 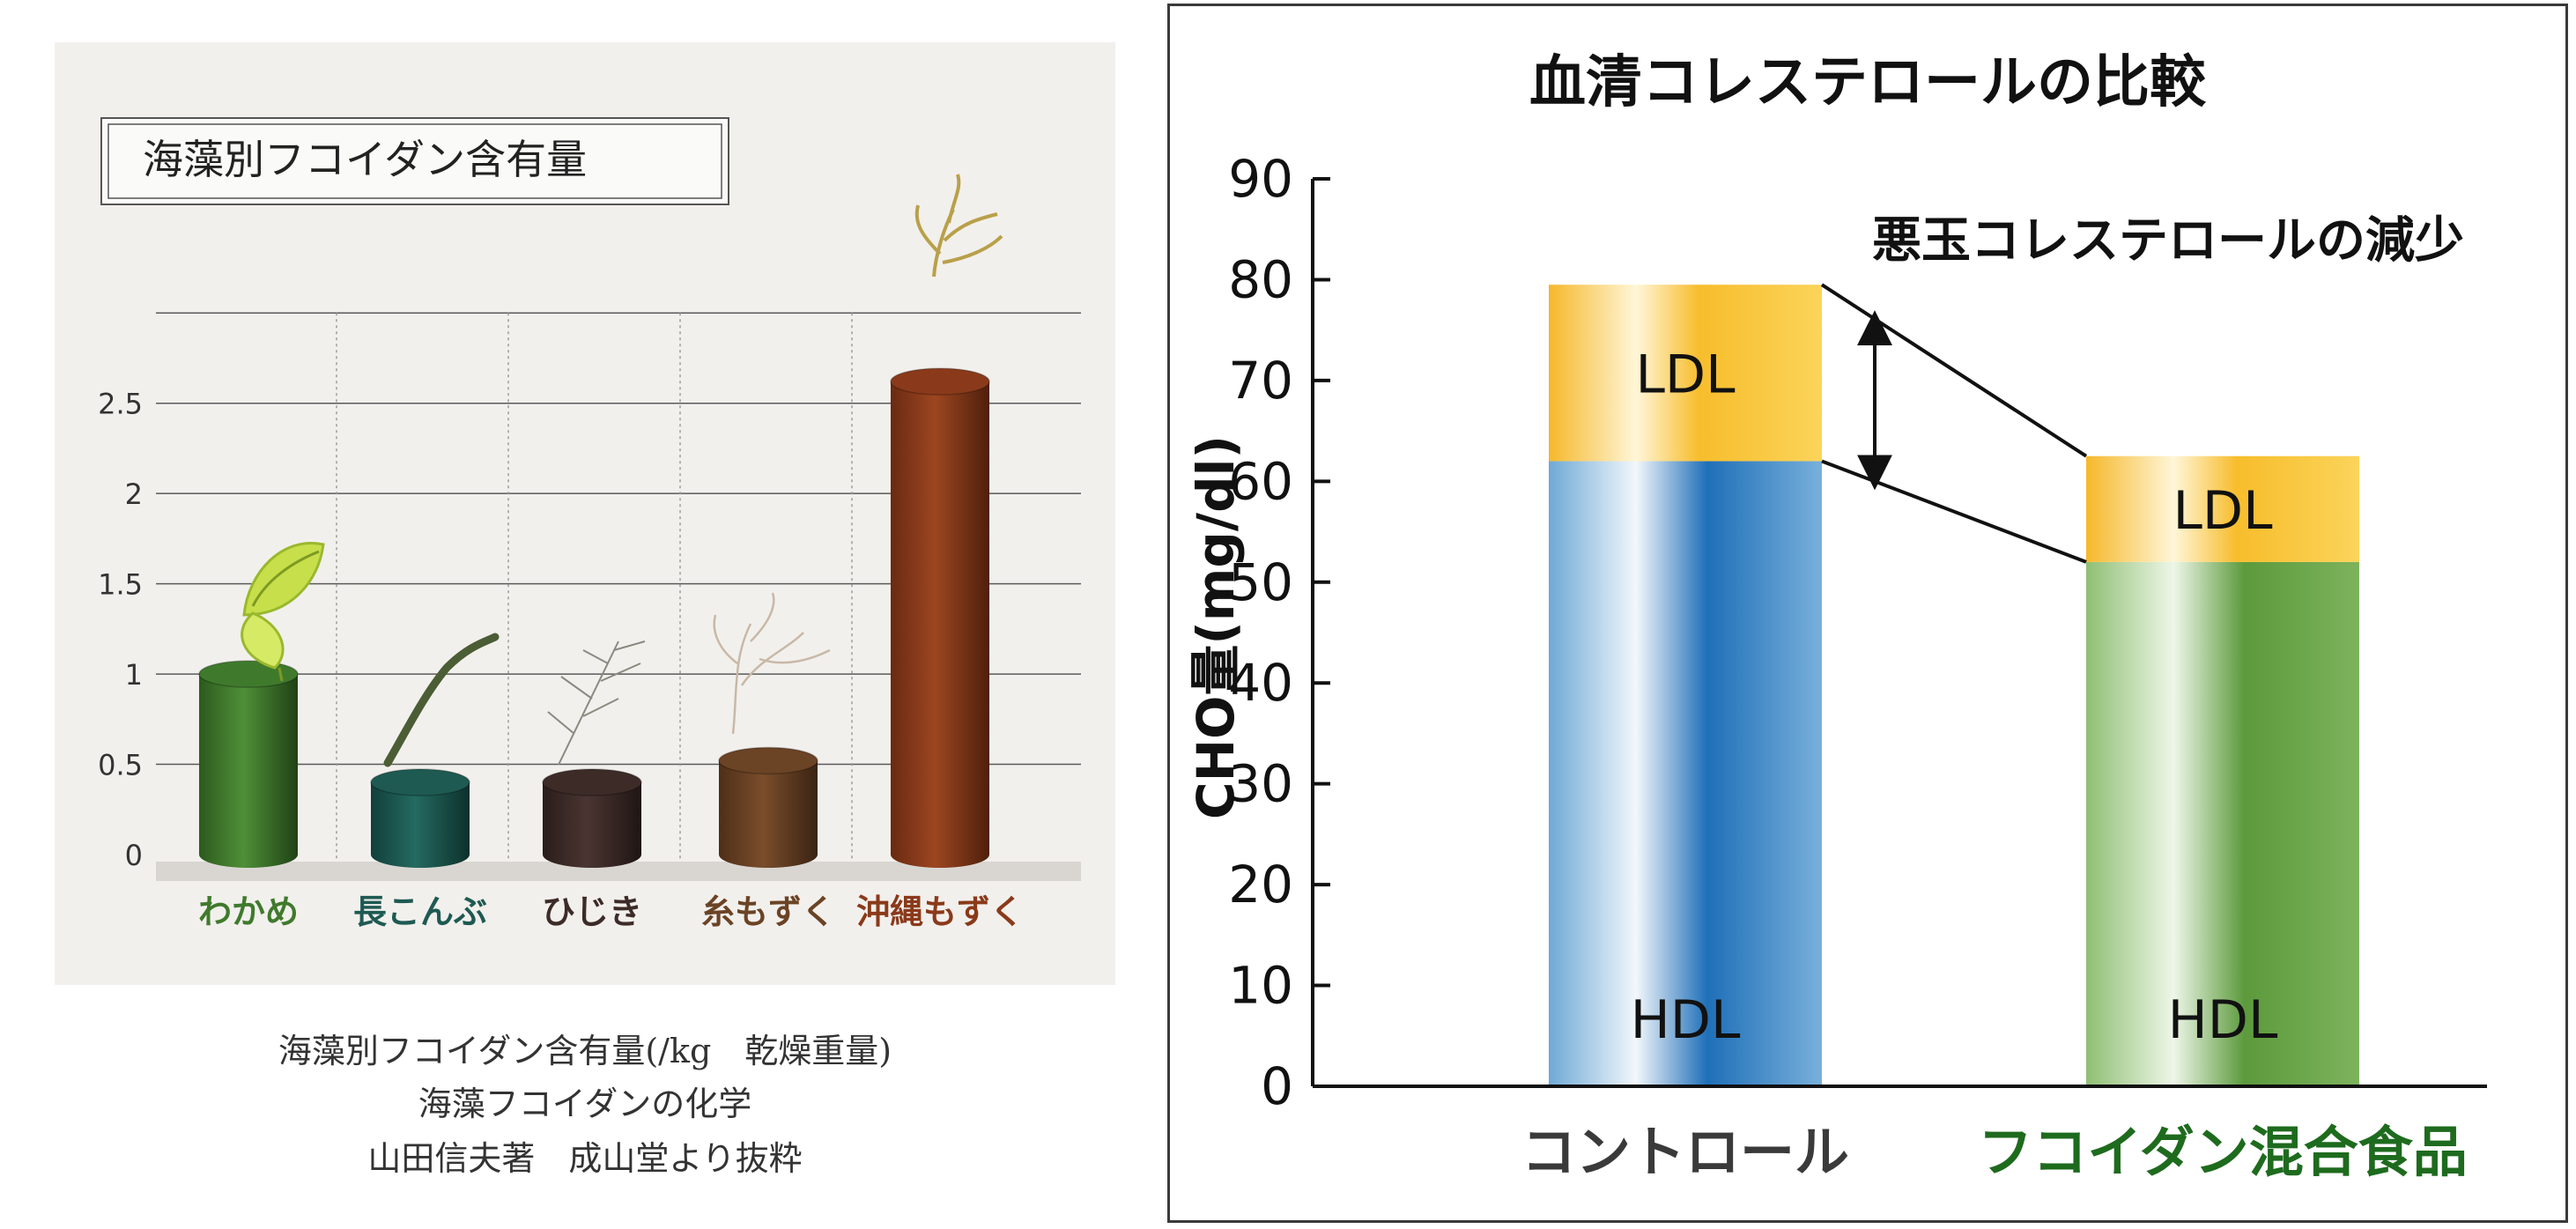 What do you see at coordinates (1260, 986) in the screenshot?
I see `right-y-tick-label: 10` at bounding box center [1260, 986].